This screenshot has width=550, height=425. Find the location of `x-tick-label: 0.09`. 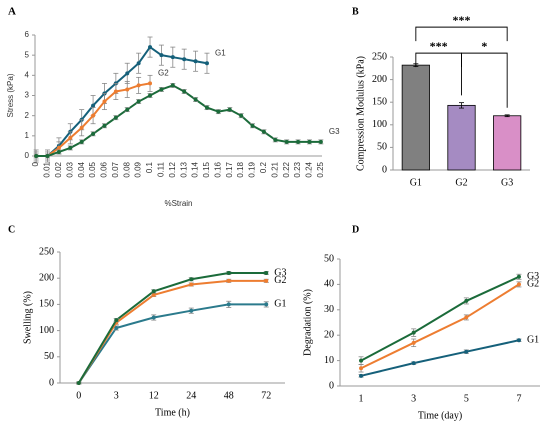

x-tick-label: 0.09 is located at coordinates (138, 169).